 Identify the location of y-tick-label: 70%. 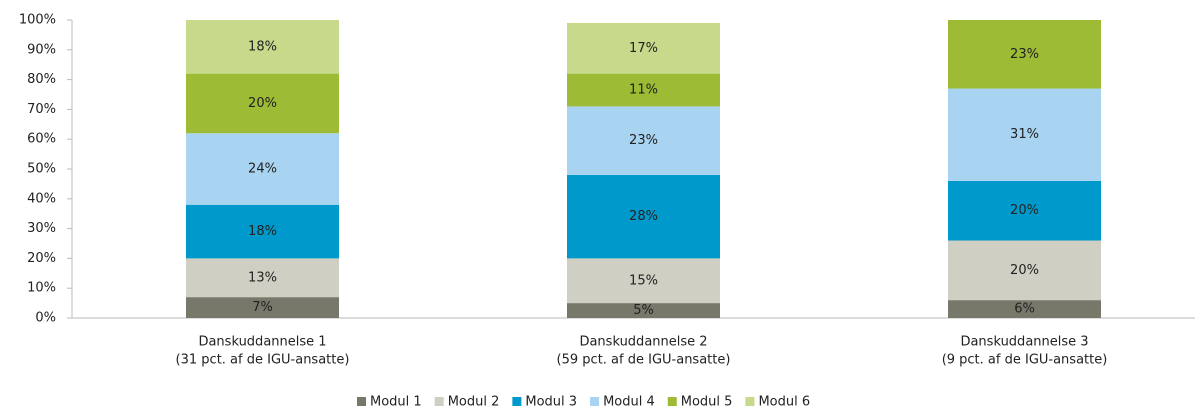
(41, 109).